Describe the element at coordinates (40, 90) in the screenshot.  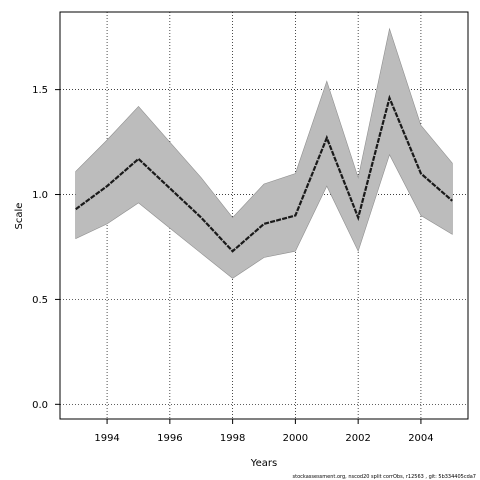
I see `y-tick-label-3: 1.5` at that location.